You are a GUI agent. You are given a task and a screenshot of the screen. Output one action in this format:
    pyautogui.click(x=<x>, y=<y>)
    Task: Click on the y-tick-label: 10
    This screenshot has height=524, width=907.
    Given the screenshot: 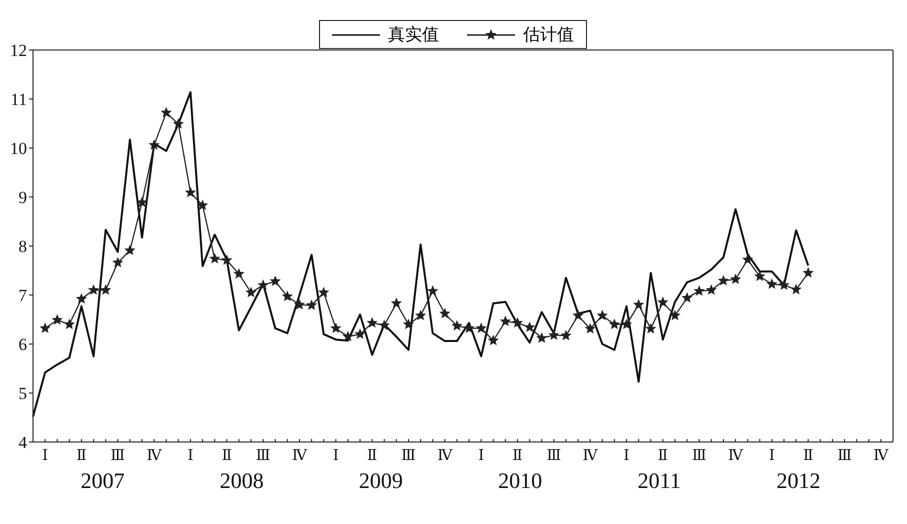 What is the action you would take?
    pyautogui.click(x=18, y=148)
    